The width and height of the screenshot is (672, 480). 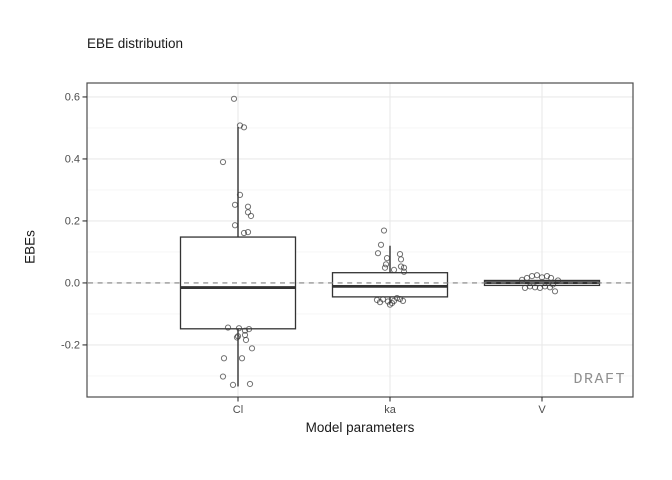 I want to click on draft-watermark: DRAFT, so click(x=599, y=379).